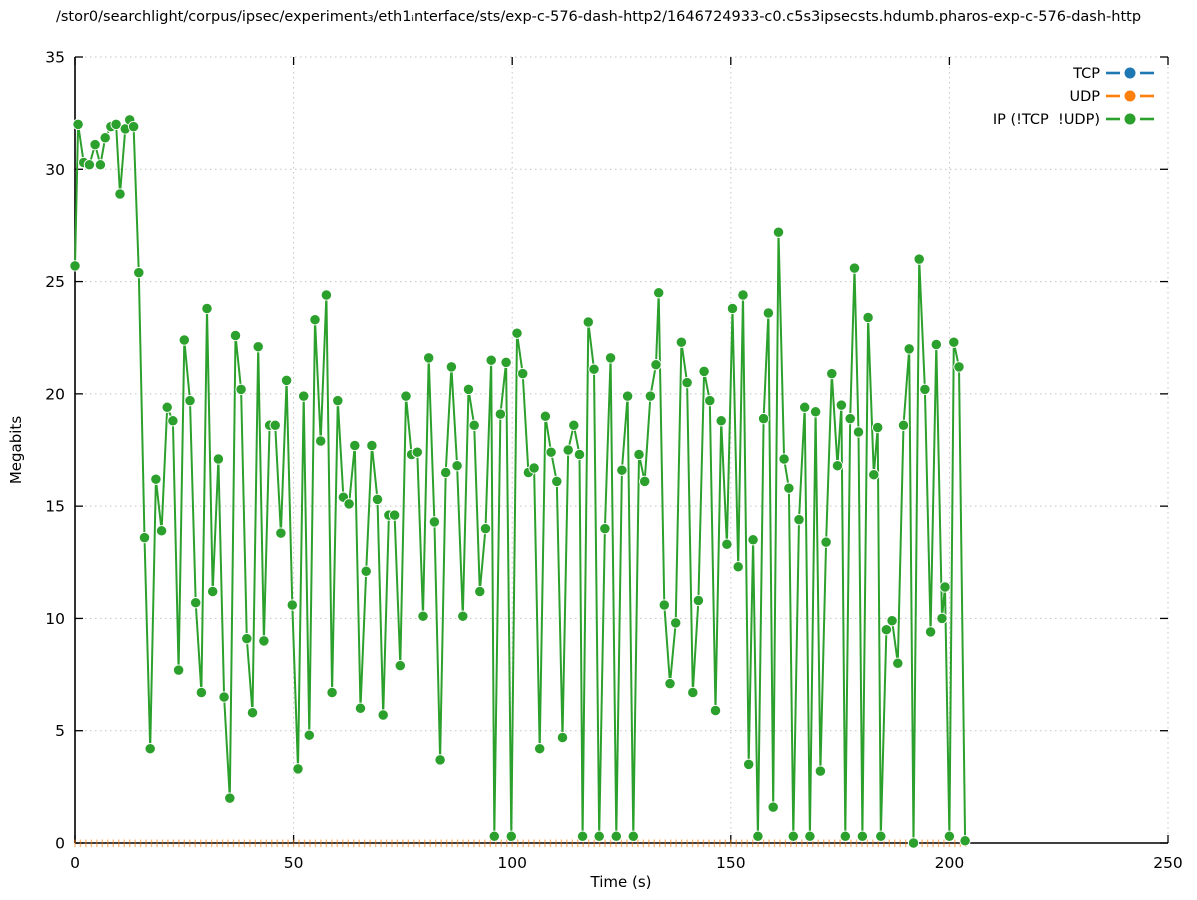  What do you see at coordinates (1130, 73) in the screenshot?
I see `legend-marker-tcp` at bounding box center [1130, 73].